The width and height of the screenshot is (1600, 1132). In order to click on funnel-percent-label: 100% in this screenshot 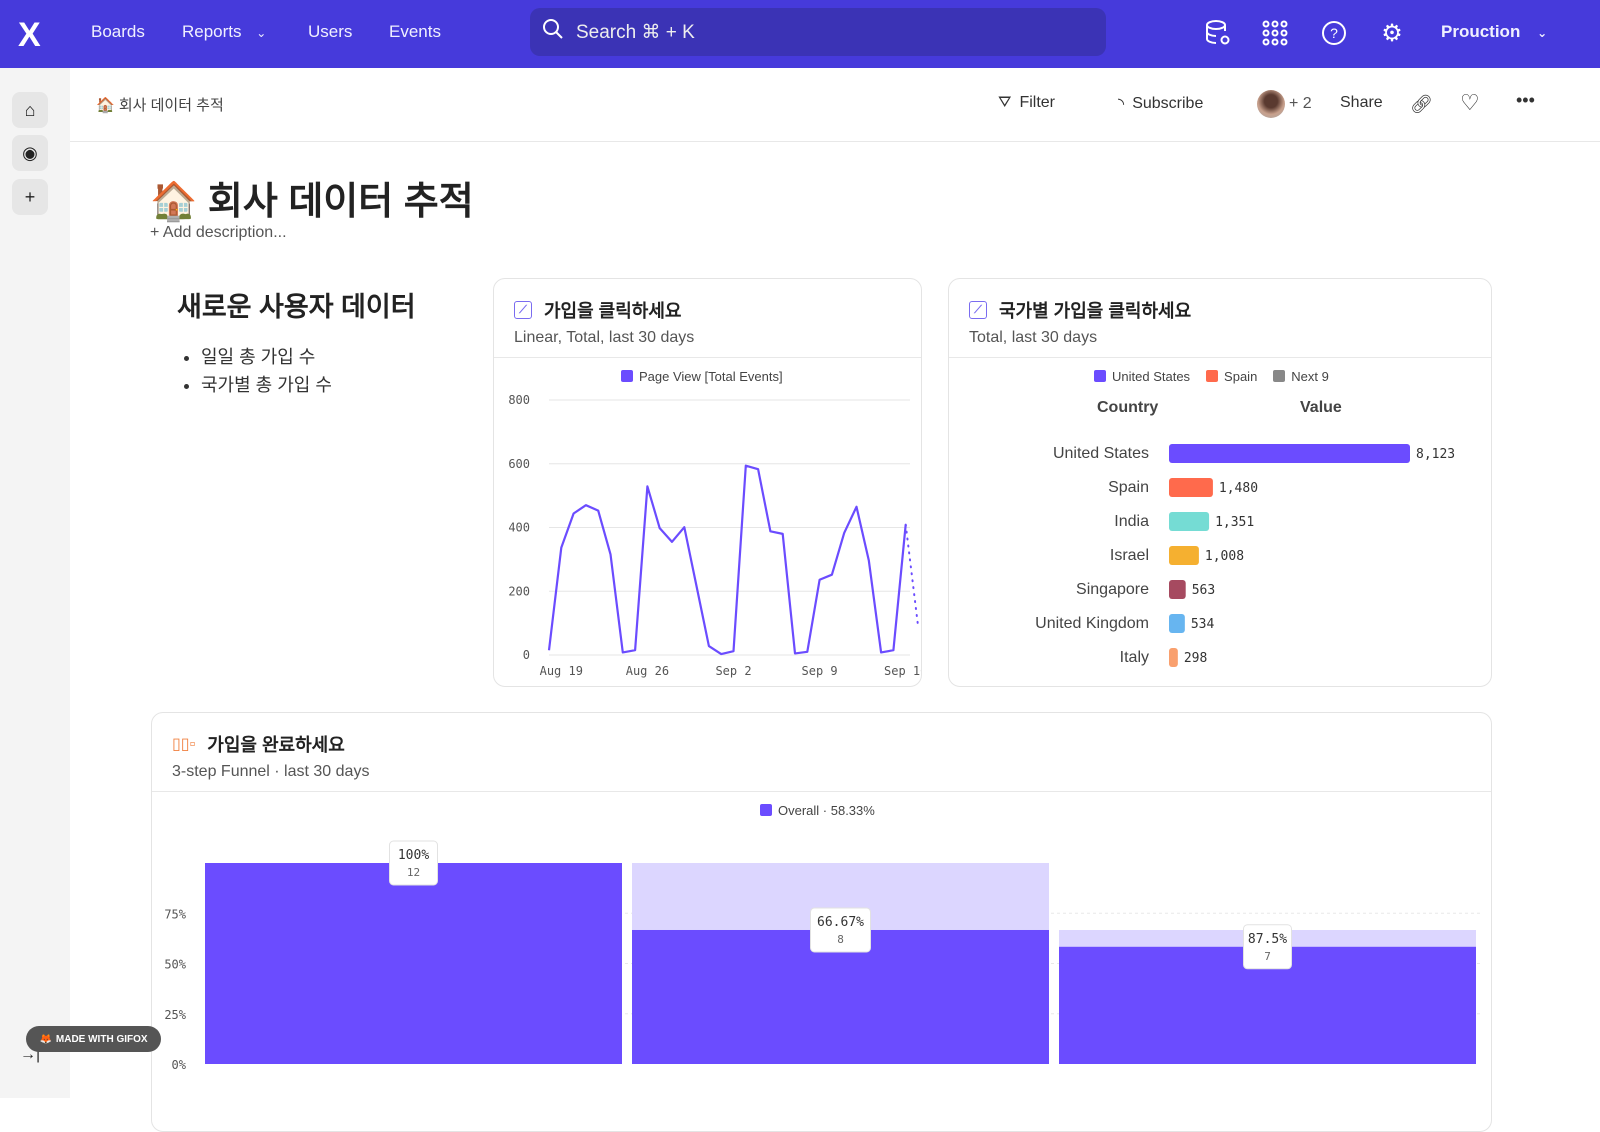, I will do `click(413, 855)`.